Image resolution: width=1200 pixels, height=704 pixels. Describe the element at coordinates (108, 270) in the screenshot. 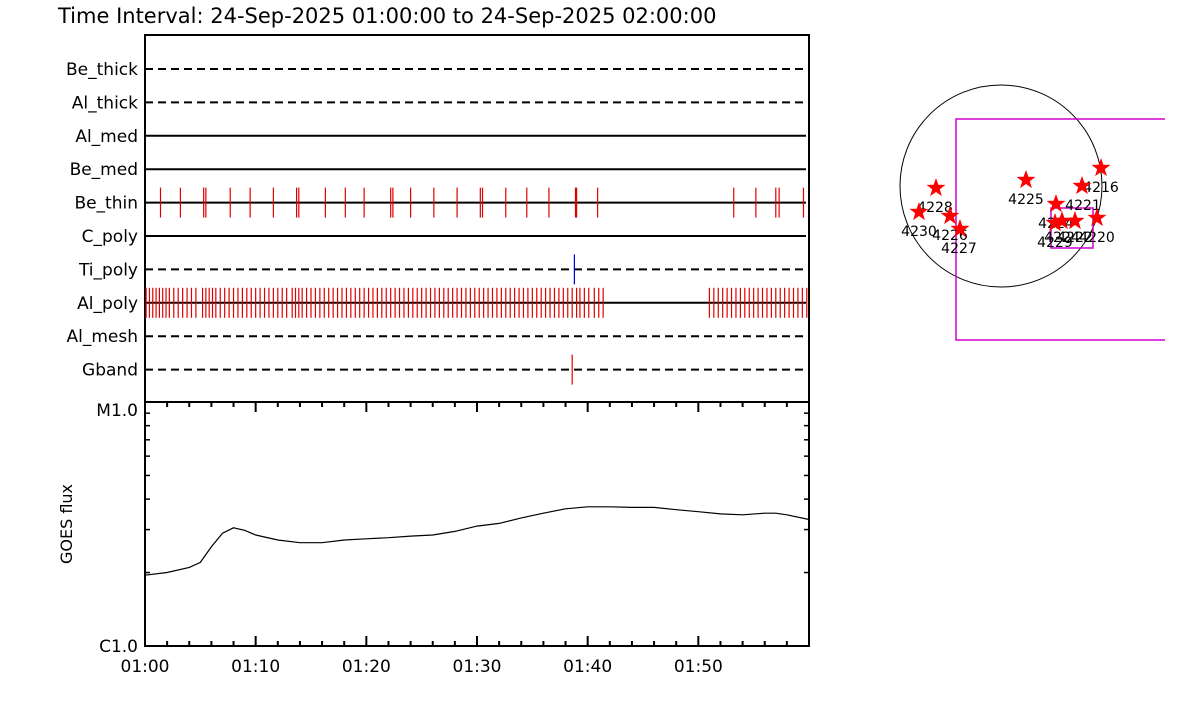

I see `row-label-ti_poly: Ti_poly` at that location.